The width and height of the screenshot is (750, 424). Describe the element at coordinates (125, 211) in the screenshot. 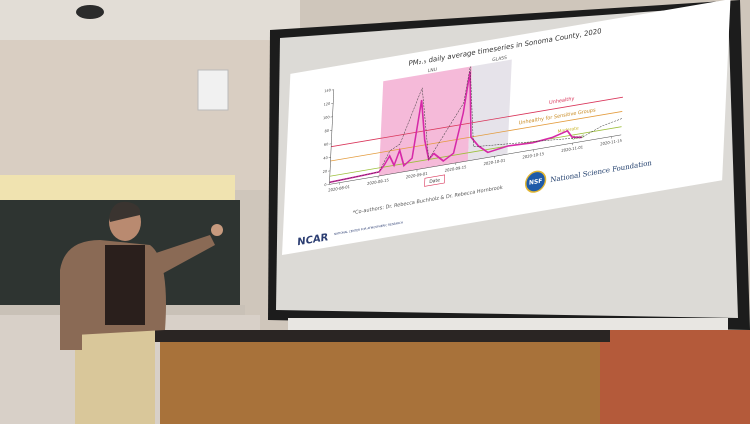

I see `hair` at that location.